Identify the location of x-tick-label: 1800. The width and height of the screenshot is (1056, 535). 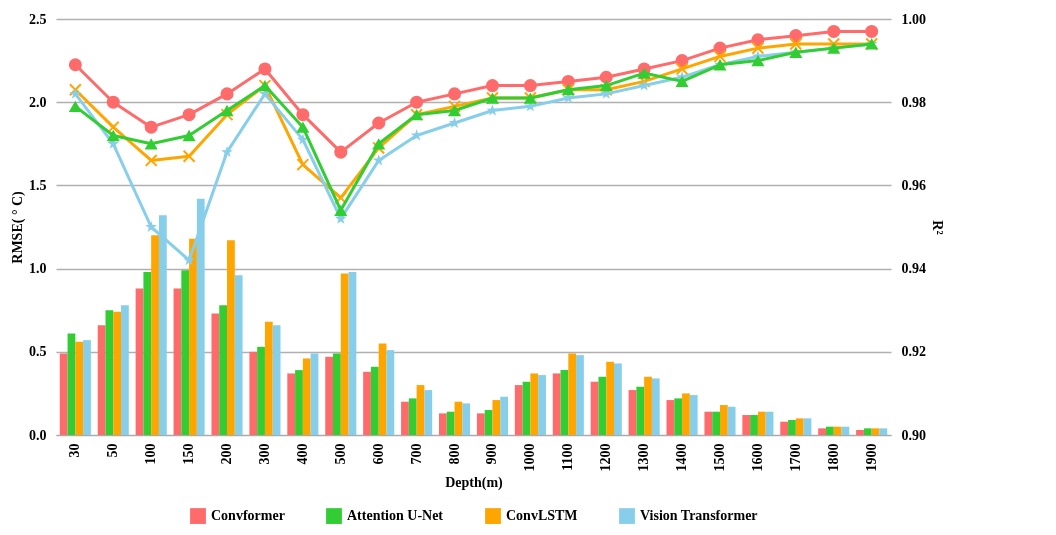
(833, 457).